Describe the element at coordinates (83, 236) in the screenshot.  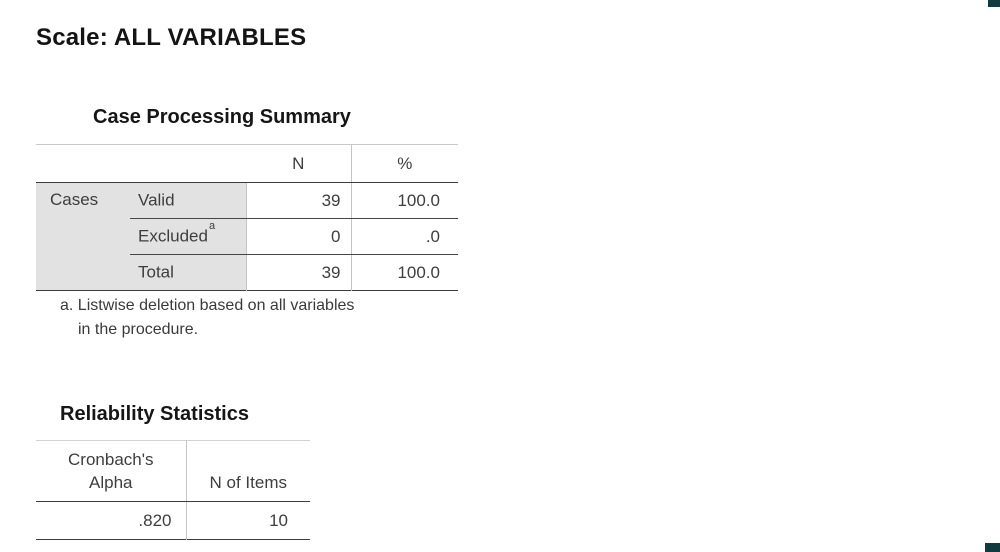
I see `row-group-label-cases: Cases` at that location.